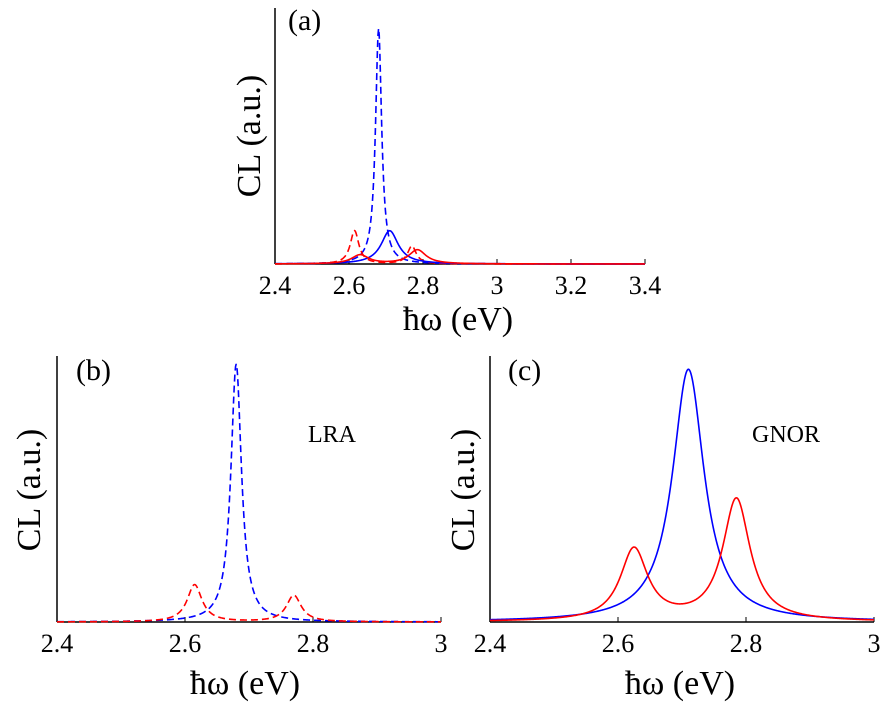 The image size is (886, 704). What do you see at coordinates (571, 285) in the screenshot?
I see `x-tick-label: 3.2` at bounding box center [571, 285].